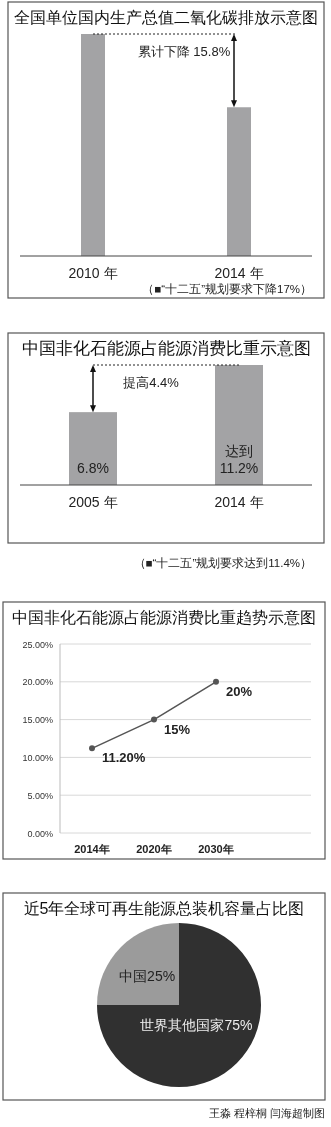  What do you see at coordinates (239, 459) in the screenshot?
I see `data-label: 达到 11.2%` at bounding box center [239, 459].